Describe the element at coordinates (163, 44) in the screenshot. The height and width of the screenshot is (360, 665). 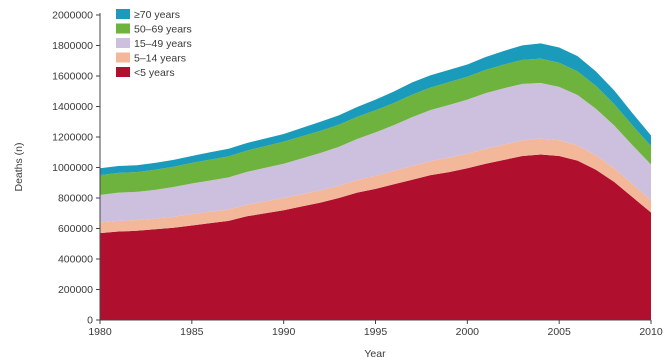
I see `legend-label: 15–49 years` at that location.